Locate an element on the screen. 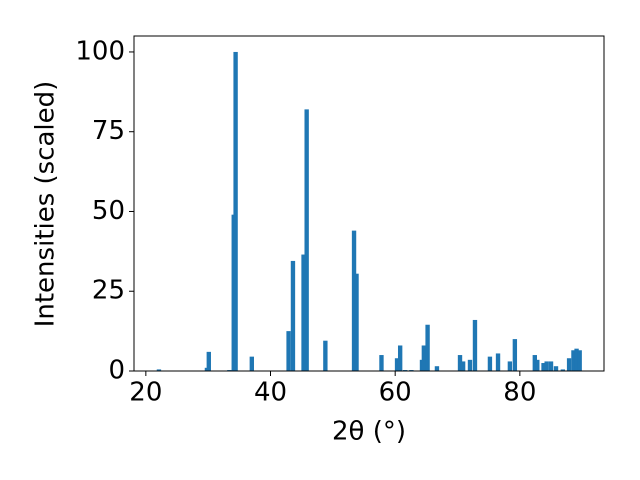  x-tick-label: 60 is located at coordinates (395, 393).